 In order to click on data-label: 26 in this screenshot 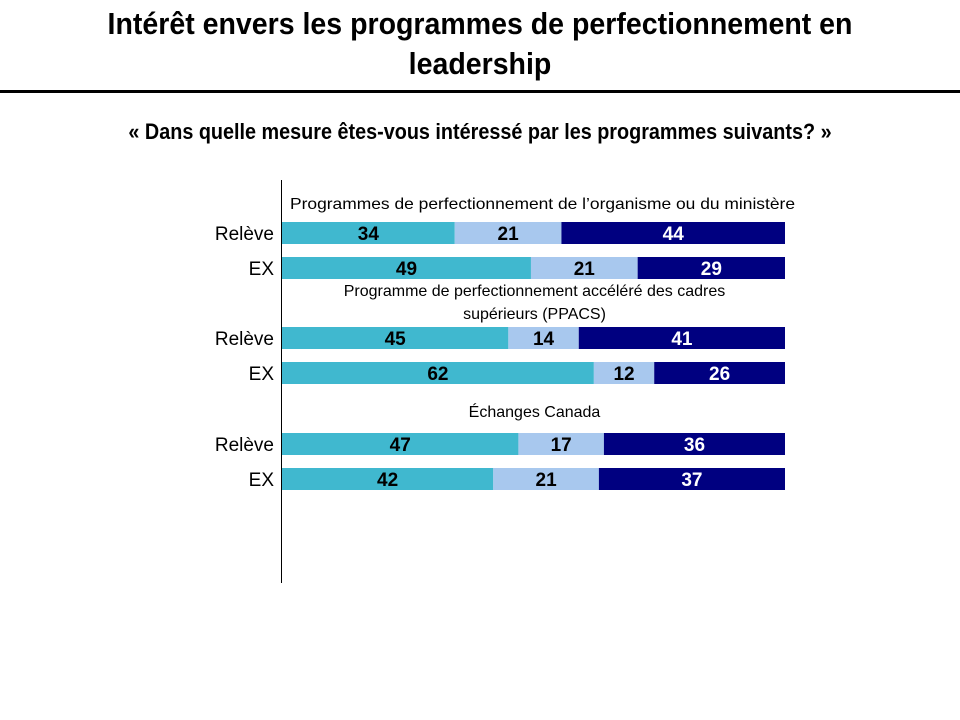, I will do `click(719, 374)`.